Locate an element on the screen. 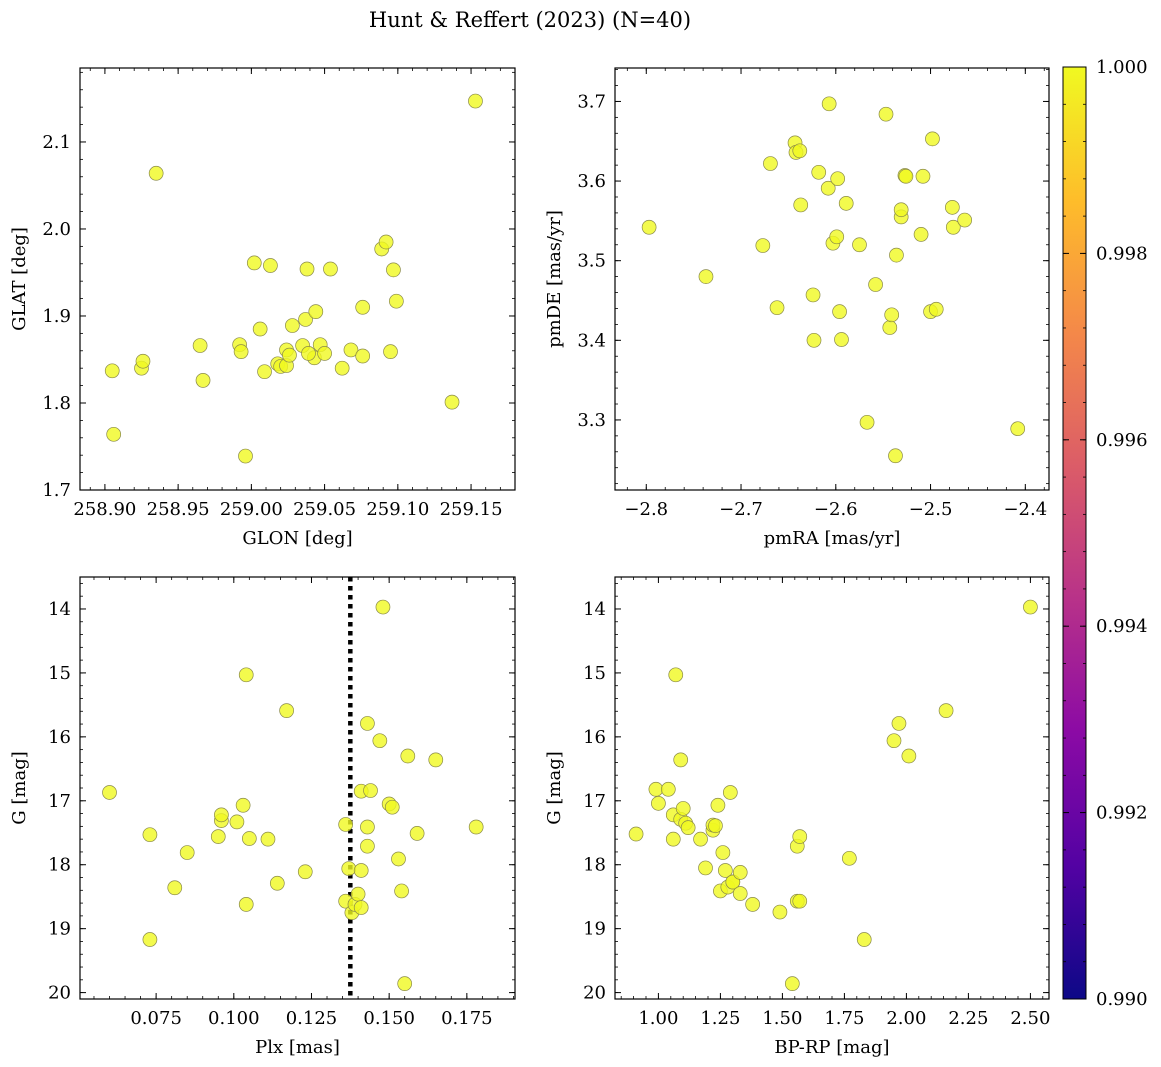  x-tick-label: 259.05 is located at coordinates (324, 509).